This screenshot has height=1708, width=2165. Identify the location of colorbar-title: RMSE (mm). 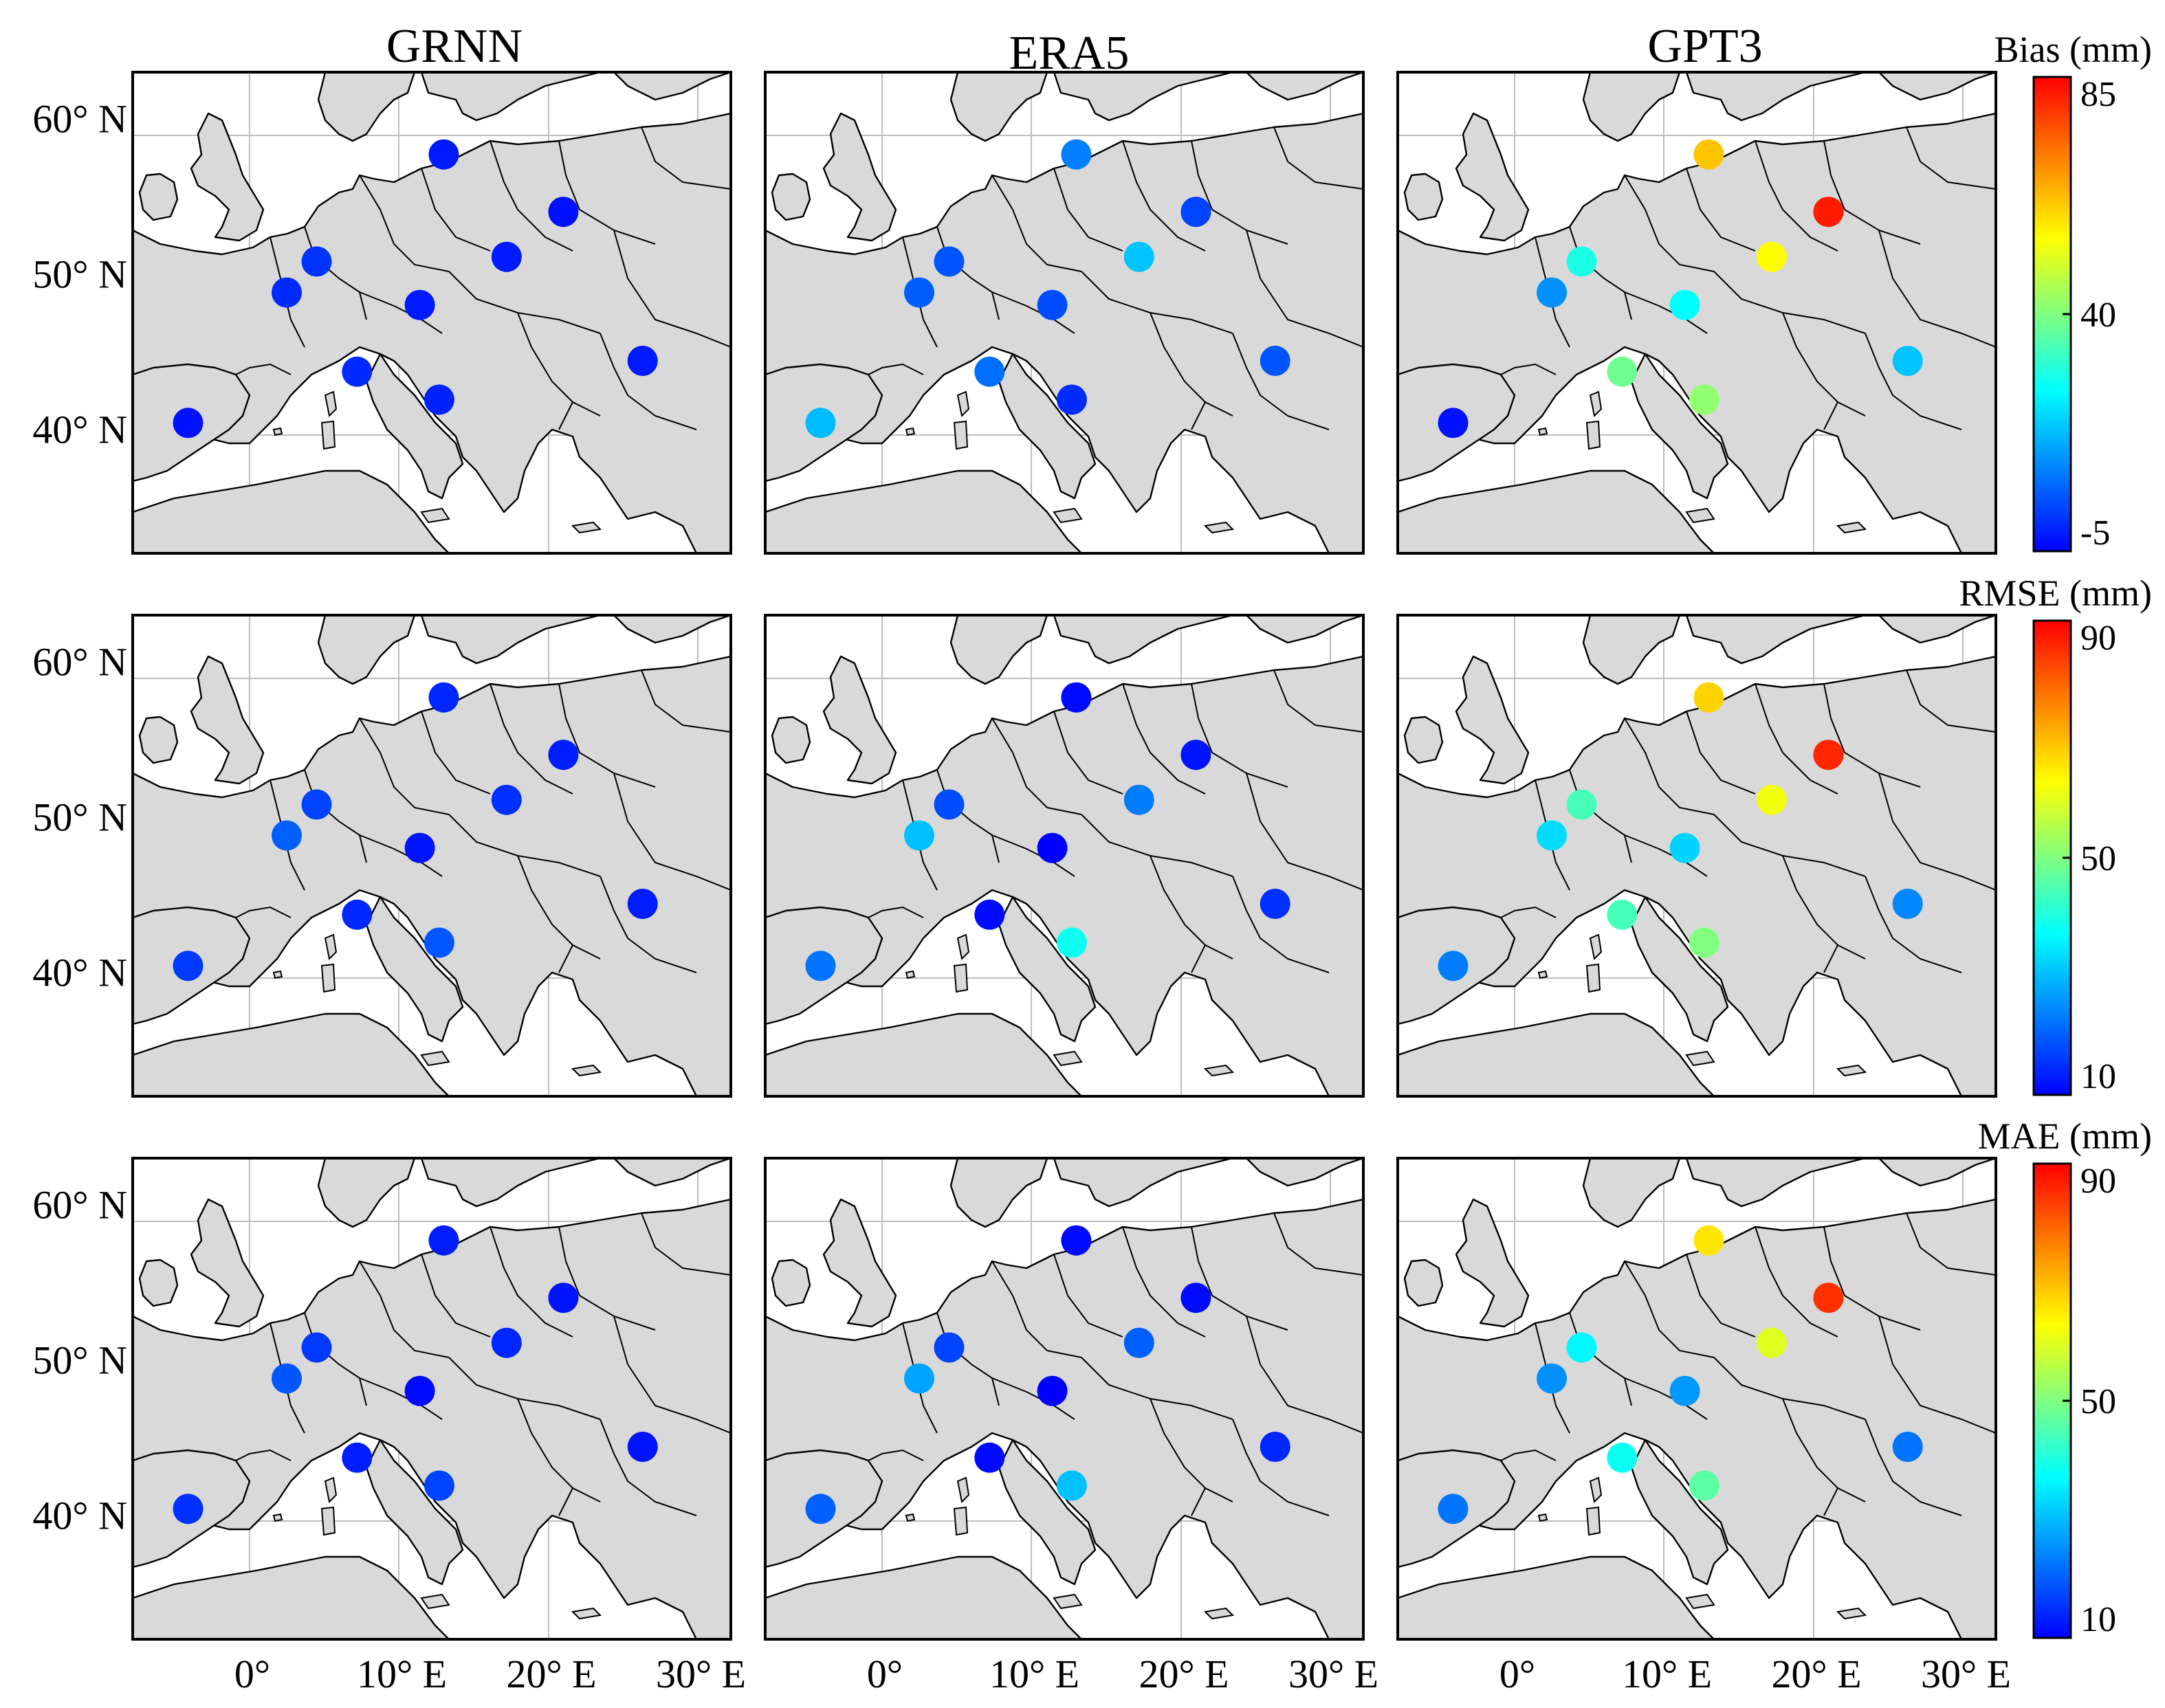
(2055, 593).